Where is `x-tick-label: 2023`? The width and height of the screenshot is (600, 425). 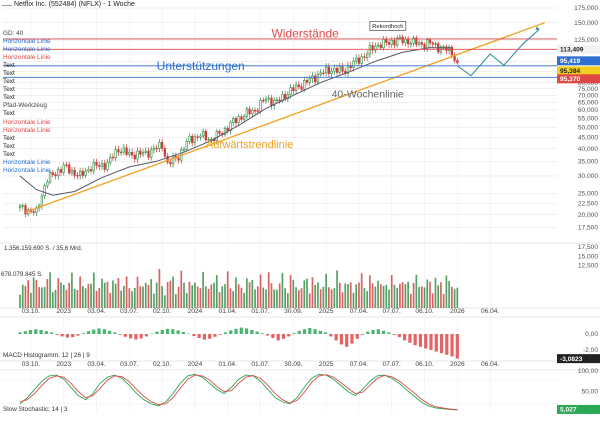 x-tick-label: 2023 is located at coordinates (63, 311).